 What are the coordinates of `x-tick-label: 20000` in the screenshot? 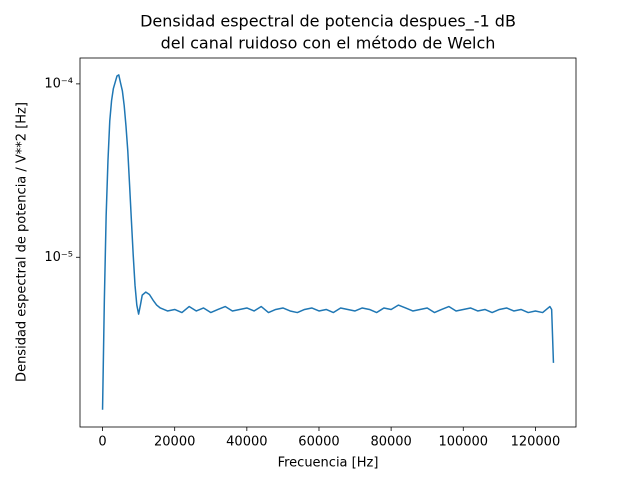 It's located at (174, 442).